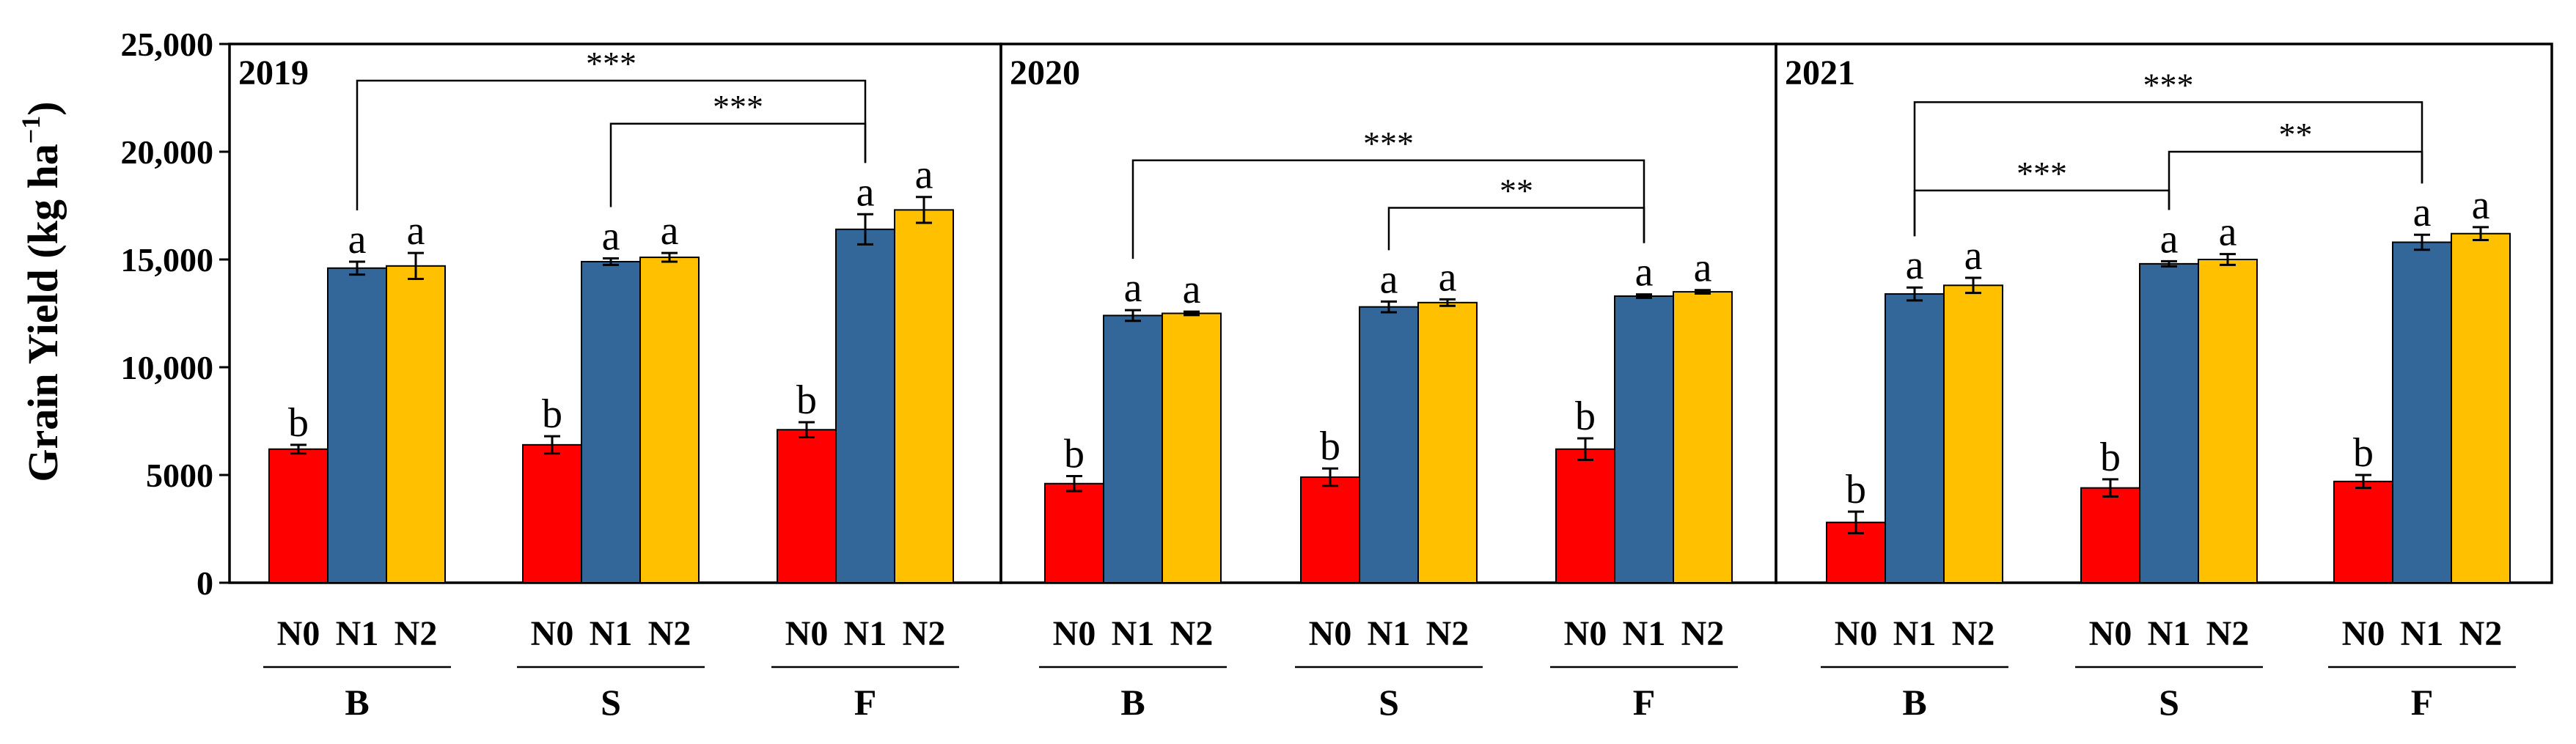 Image resolution: width=2576 pixels, height=744 pixels. I want to click on y-tick-label: 15,000, so click(168, 260).